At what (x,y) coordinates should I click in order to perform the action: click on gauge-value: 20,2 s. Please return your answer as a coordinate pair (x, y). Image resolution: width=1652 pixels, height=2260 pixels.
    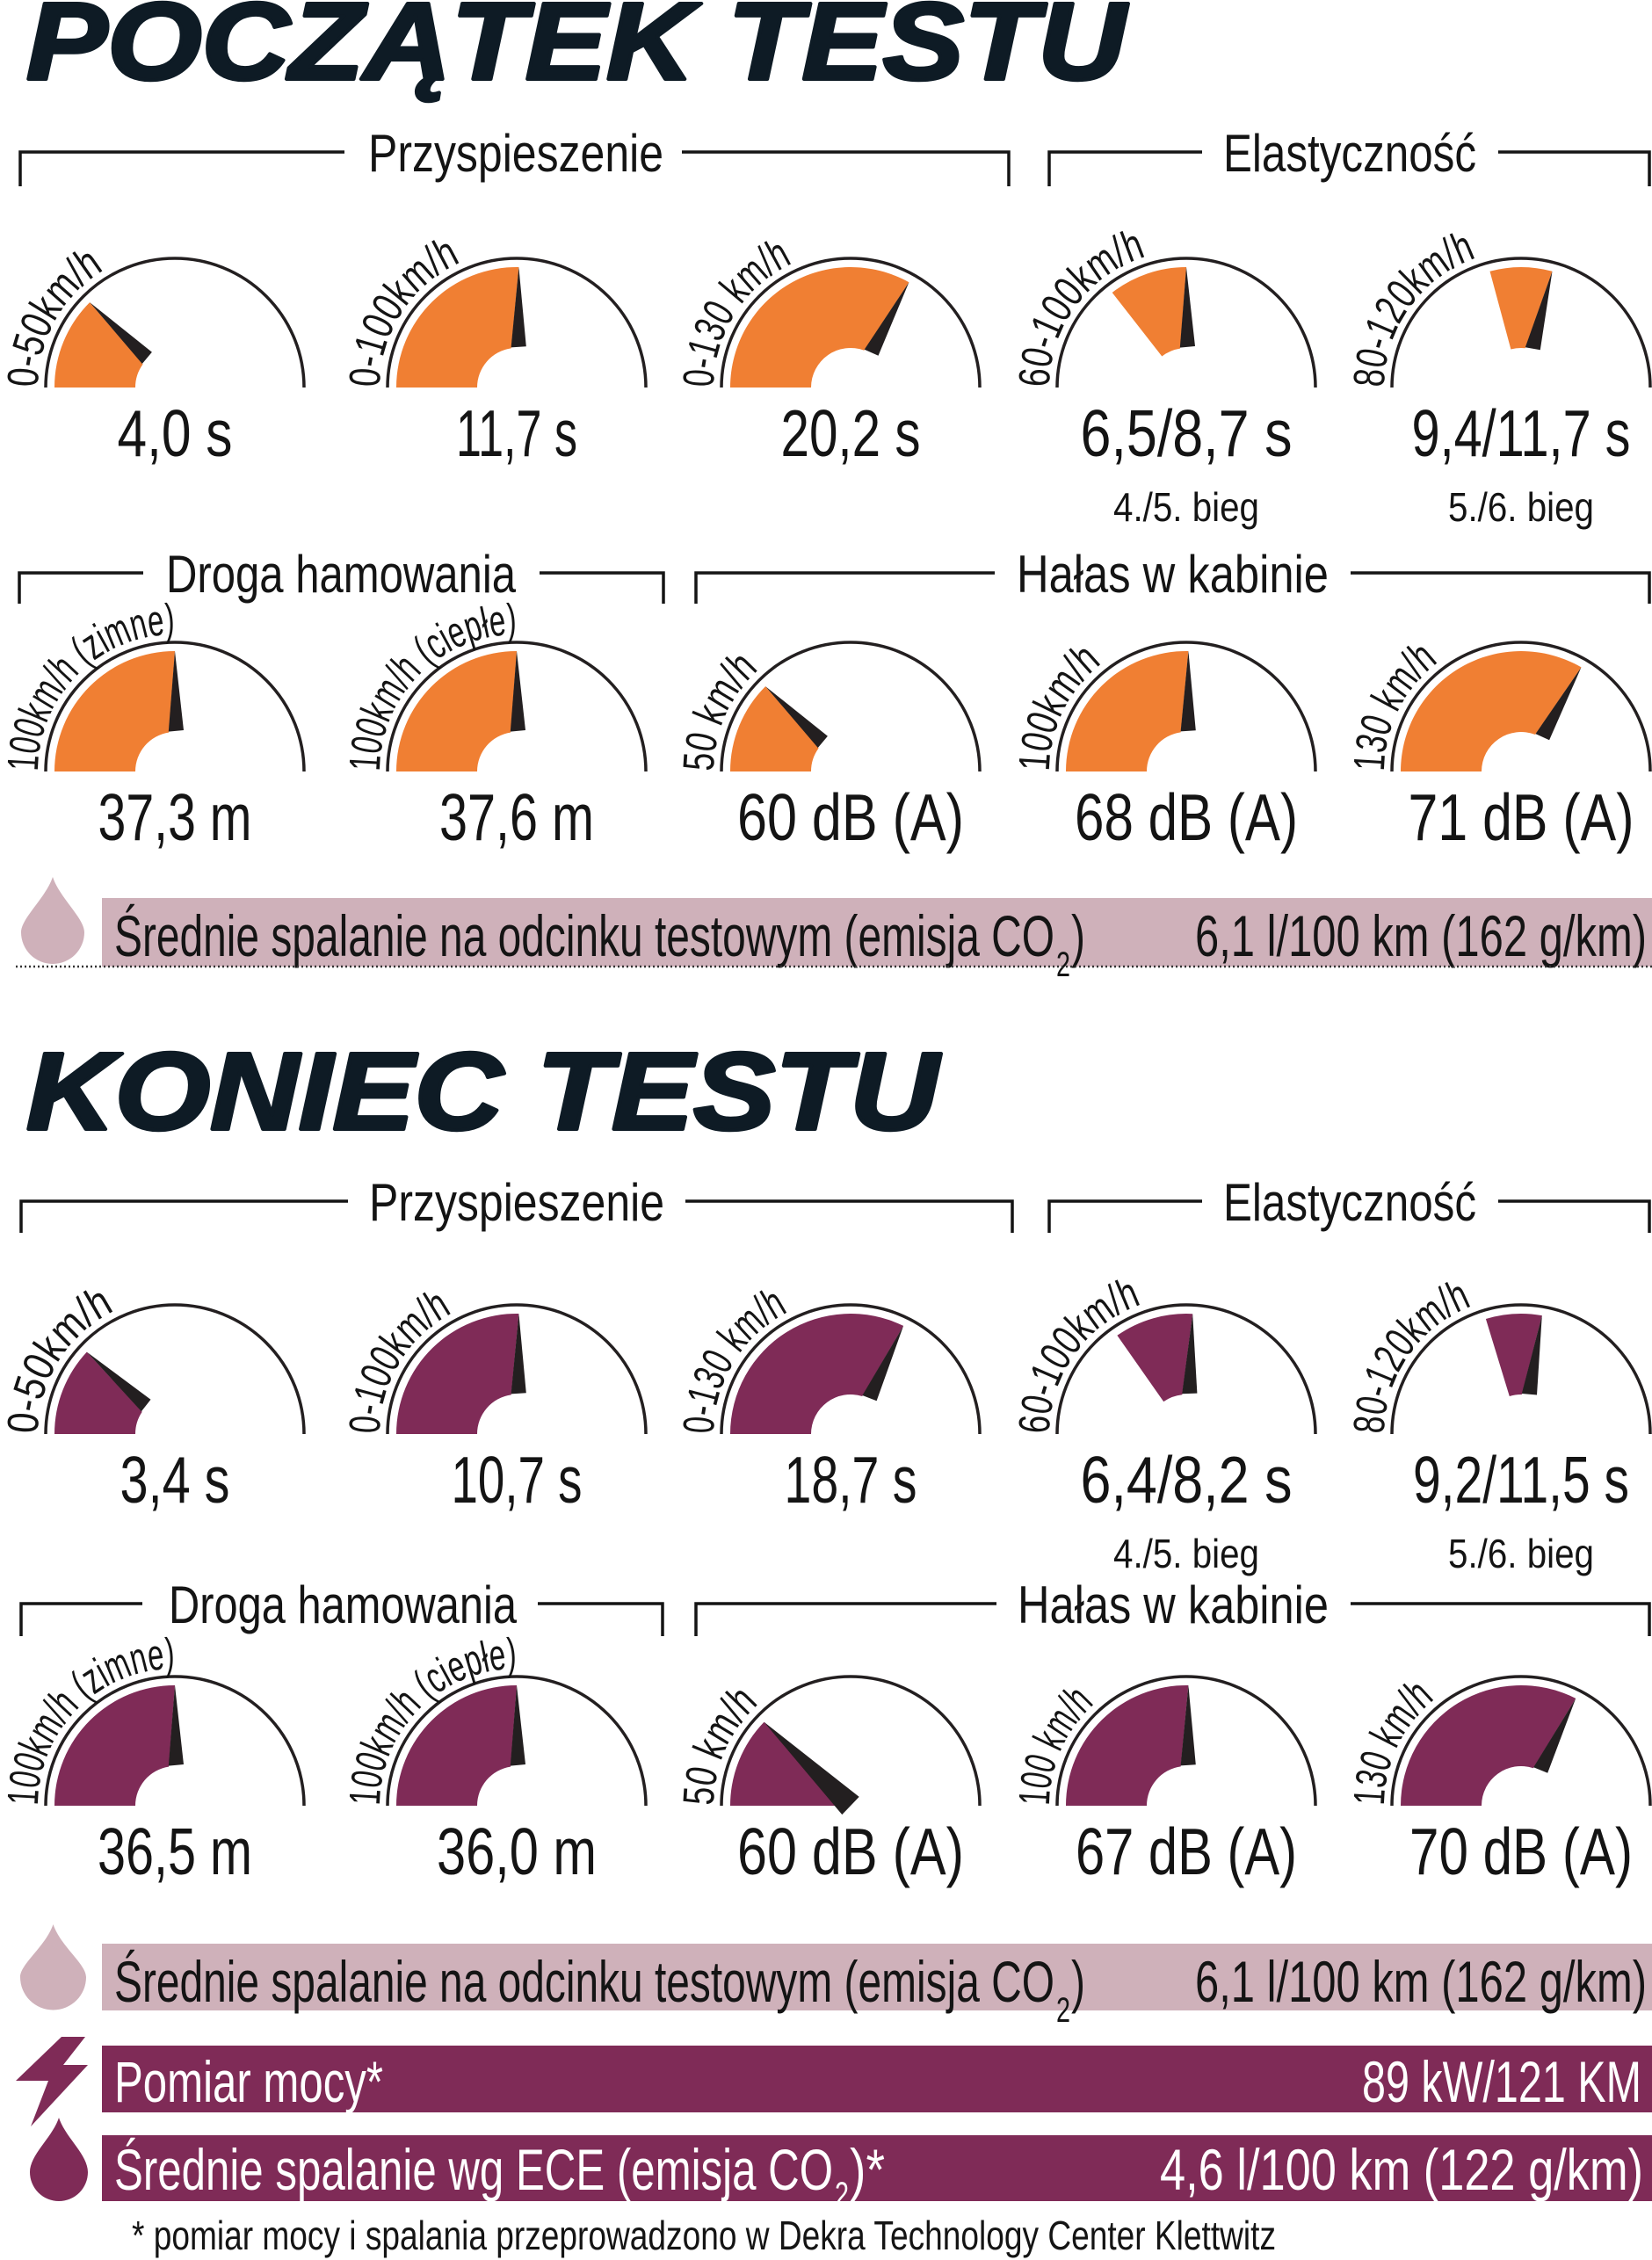
    Looking at the image, I should click on (851, 433).